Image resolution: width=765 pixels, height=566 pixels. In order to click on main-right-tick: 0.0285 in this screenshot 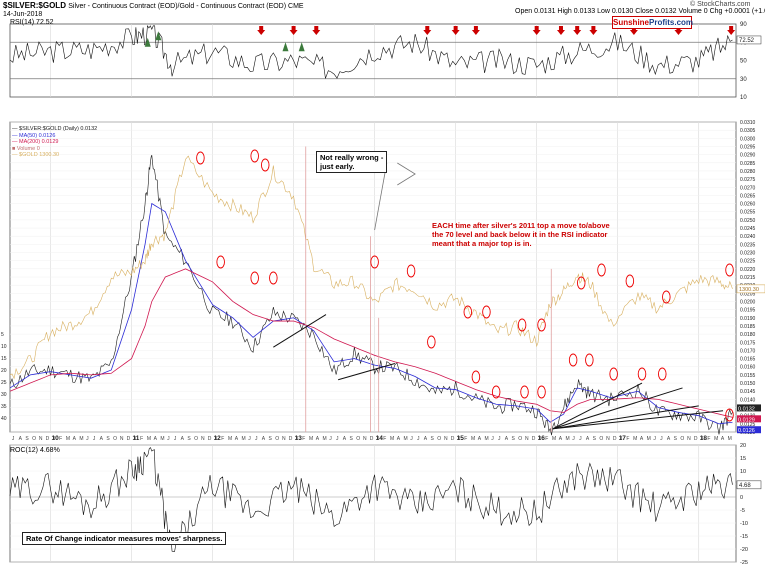, I will do `click(748, 164)`.